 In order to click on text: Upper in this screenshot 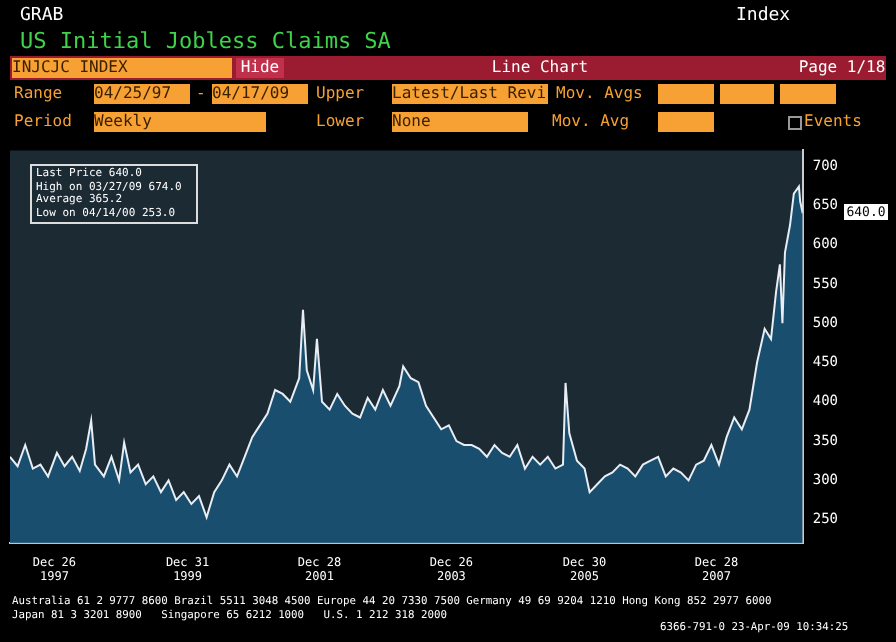, I will do `click(341, 94)`.